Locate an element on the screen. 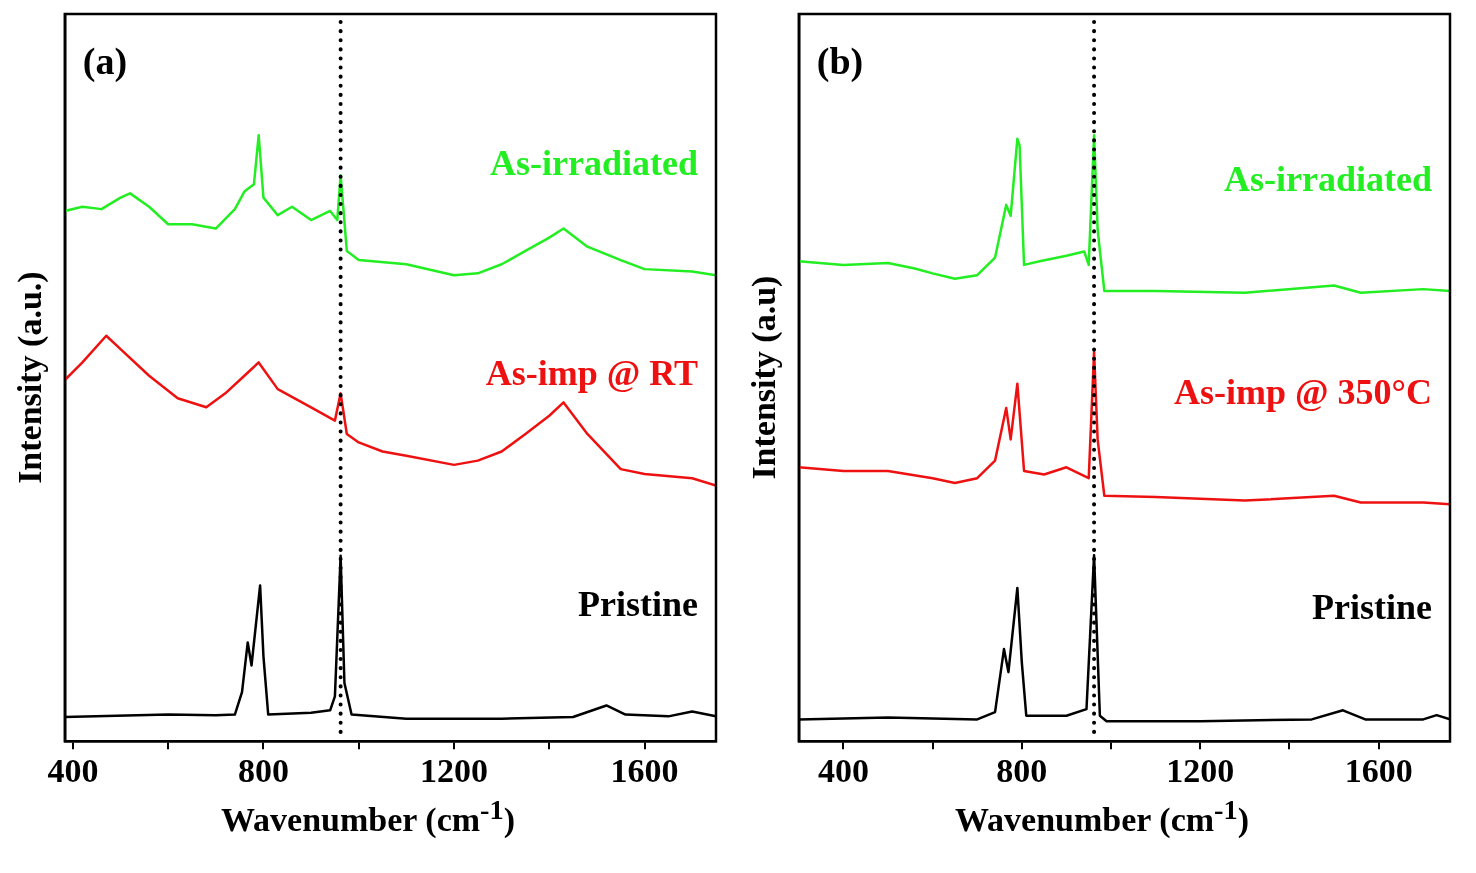  text: (b) is located at coordinates (840, 61).